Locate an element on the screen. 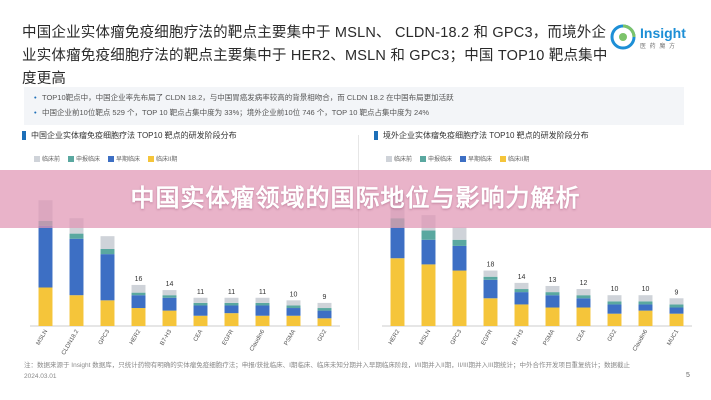 This screenshot has width=711, height=400. banner-title: 中国实体瘤领域的国际地位与影响力解析 is located at coordinates (355, 198).